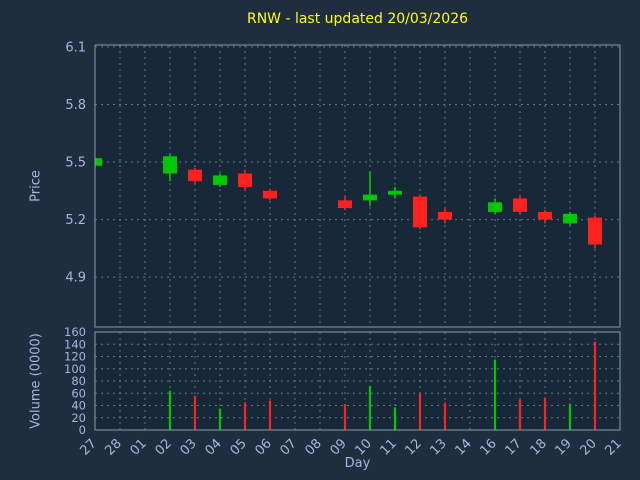 This screenshot has height=480, width=640. Describe the element at coordinates (75, 163) in the screenshot. I see `price-tick-label: 5.5` at that location.